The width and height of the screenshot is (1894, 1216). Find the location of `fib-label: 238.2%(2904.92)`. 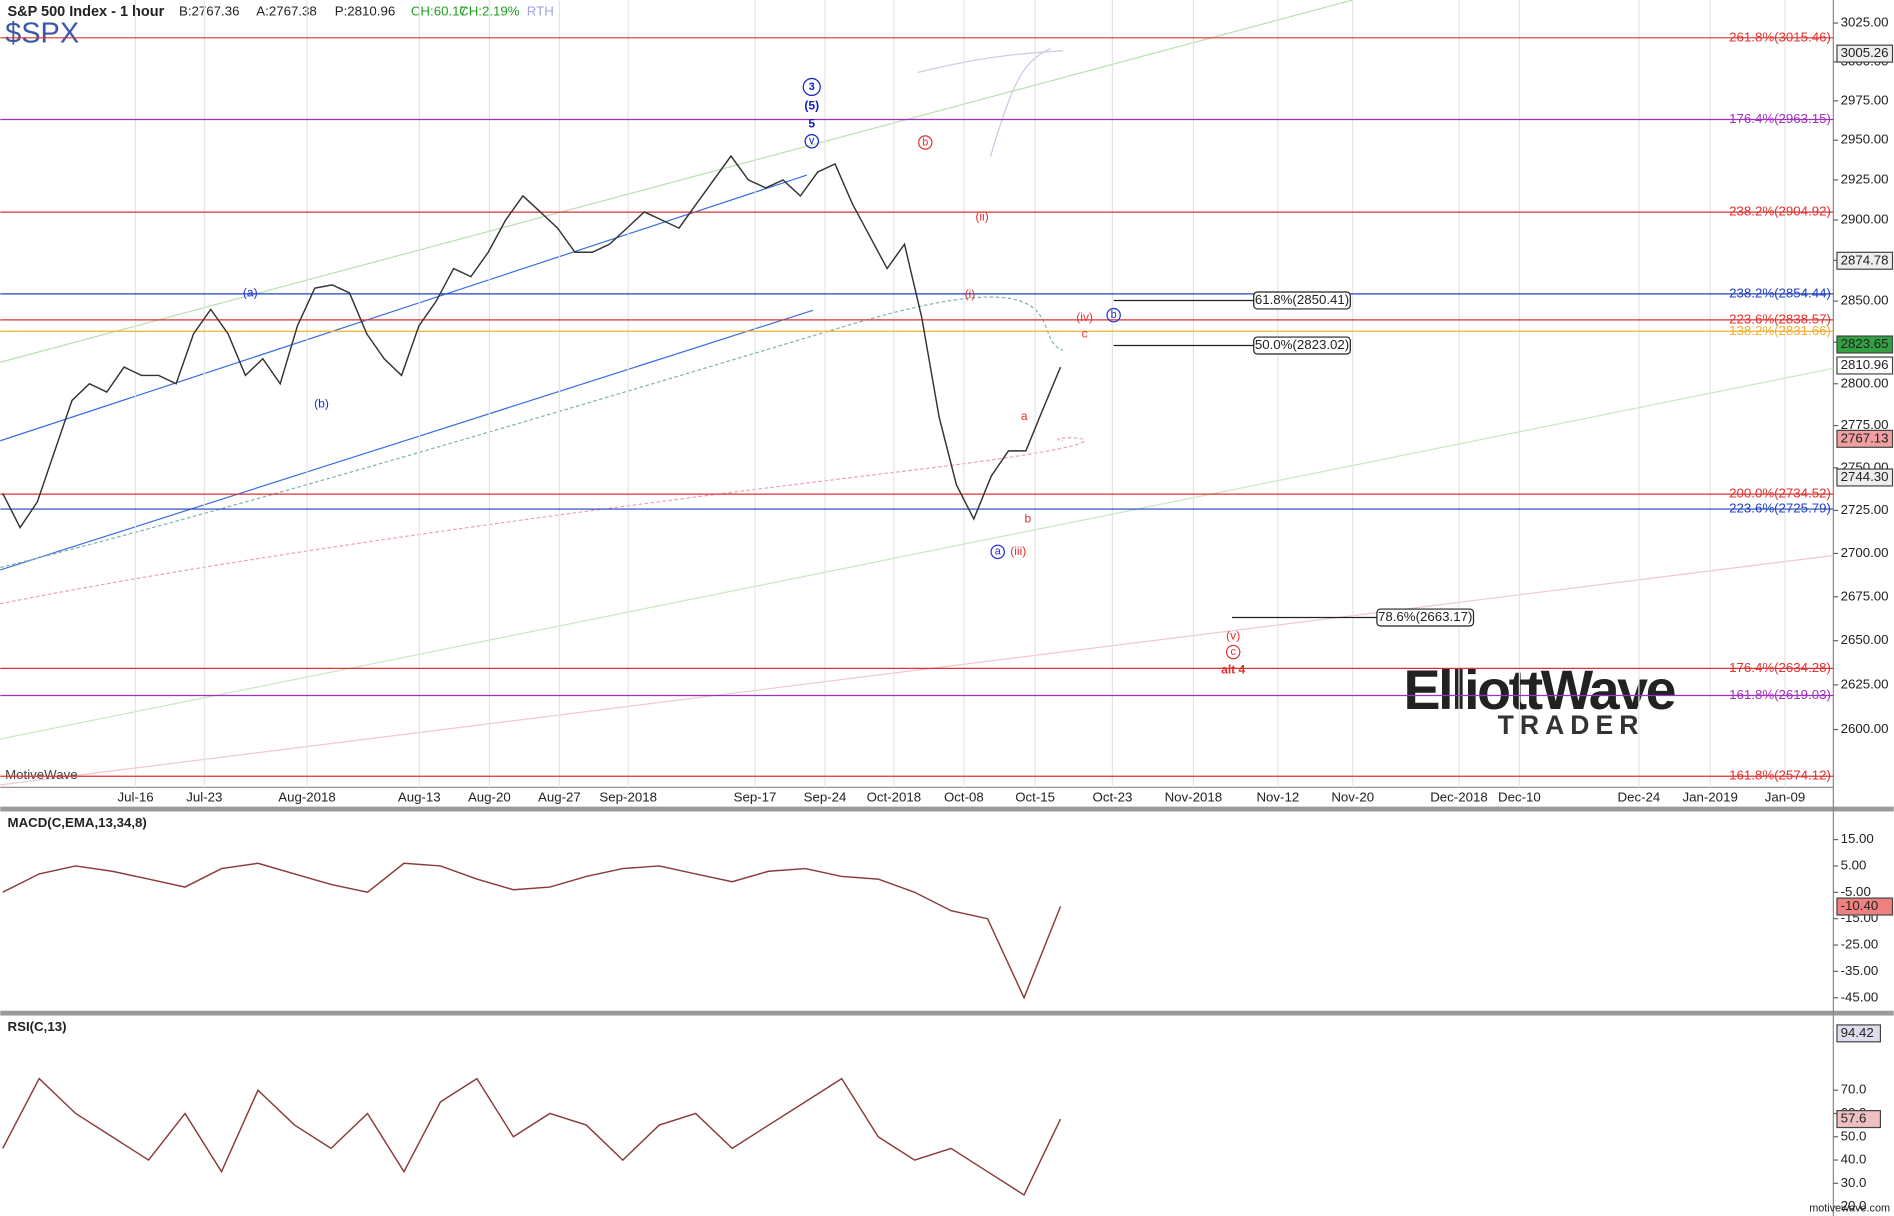

fib-label: 238.2%(2904.92) is located at coordinates (1780, 211).